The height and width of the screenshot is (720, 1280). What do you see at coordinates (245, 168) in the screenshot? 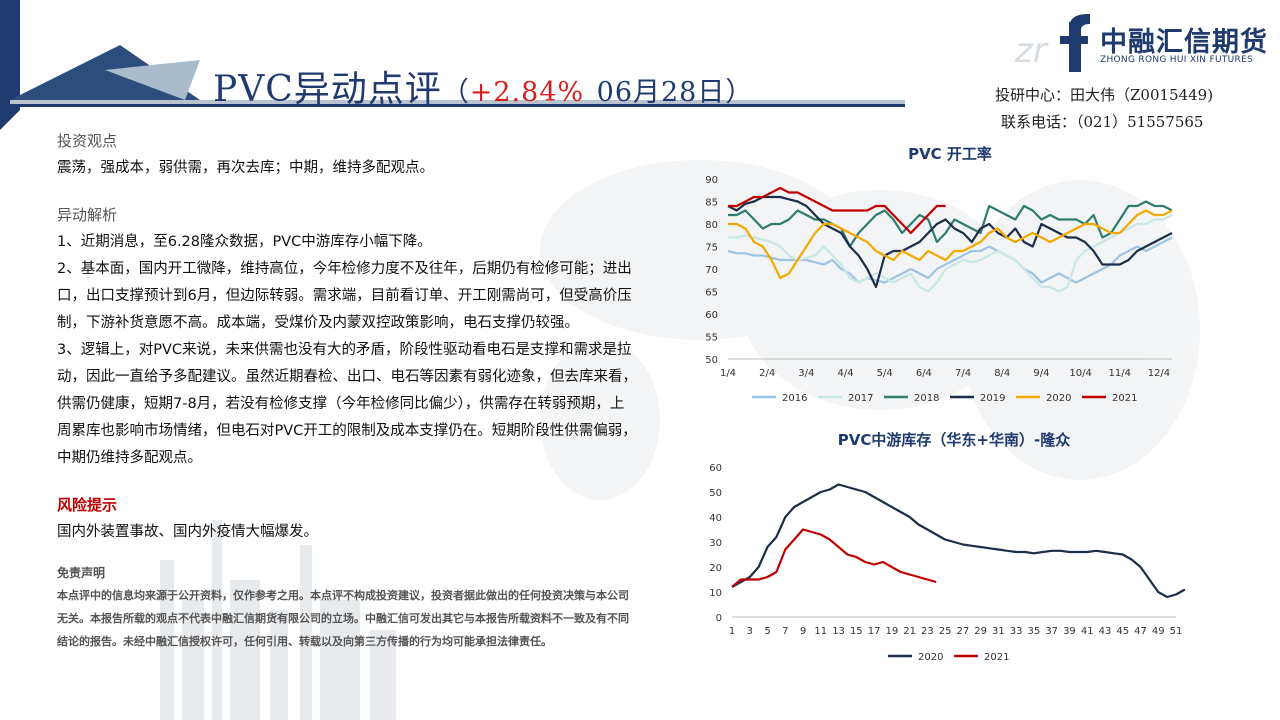
I see `view-text: 震荡，强成本，弱供需，再次去库；中期，维持多配观点。` at bounding box center [245, 168].